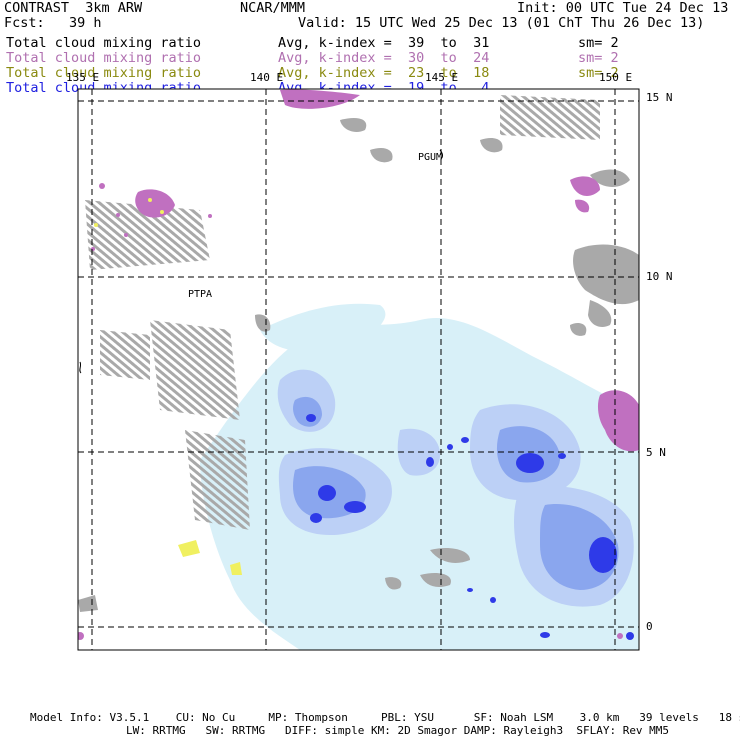 This screenshot has width=740, height=740. What do you see at coordinates (659, 276) in the screenshot?
I see `lat-label-10n: 10 N` at bounding box center [659, 276].